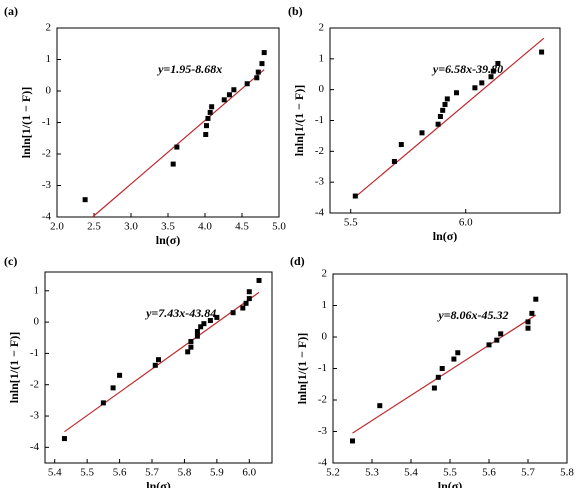  Describe the element at coordinates (180, 313) in the screenshot. I see `fit-equation: y=7.43x-43.84` at that location.